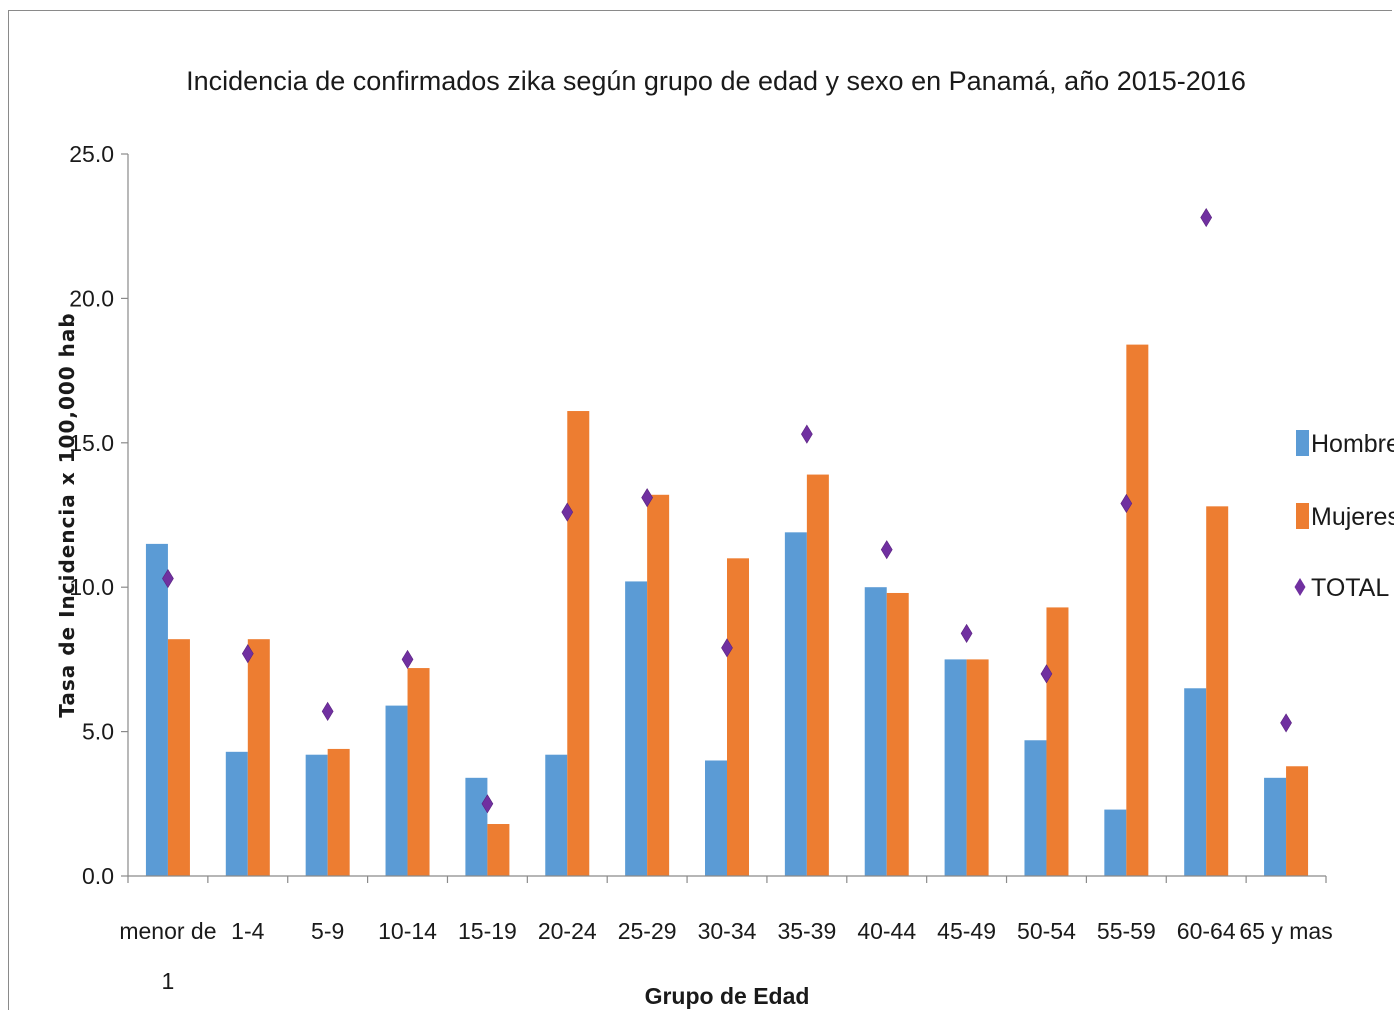 The width and height of the screenshot is (1394, 1012). I want to click on x-tick-label: 10-14, so click(407, 931).